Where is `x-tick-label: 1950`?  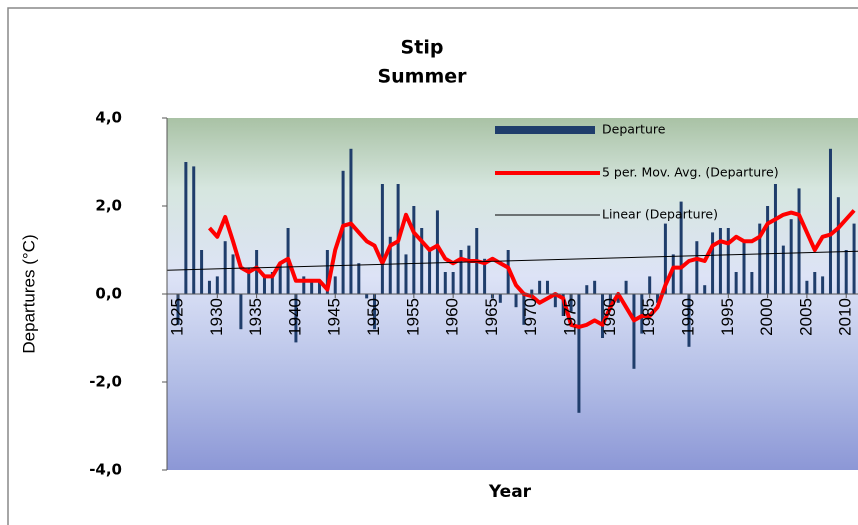 x-tick-label: 1950 is located at coordinates (373, 317).